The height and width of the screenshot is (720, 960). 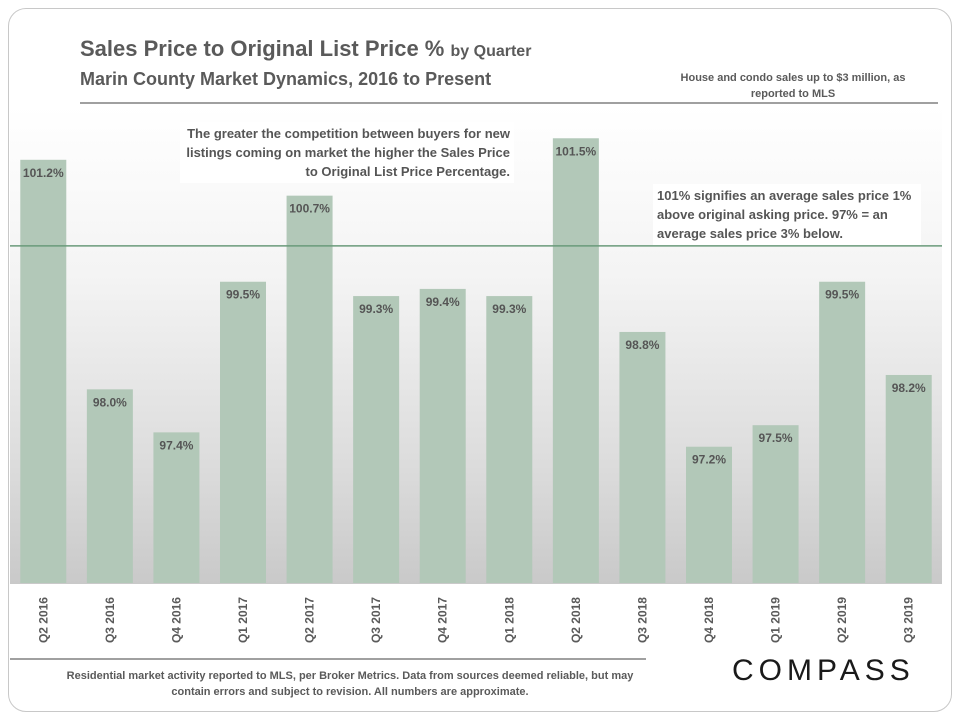 I want to click on bar-q2-2018, so click(x=575, y=360).